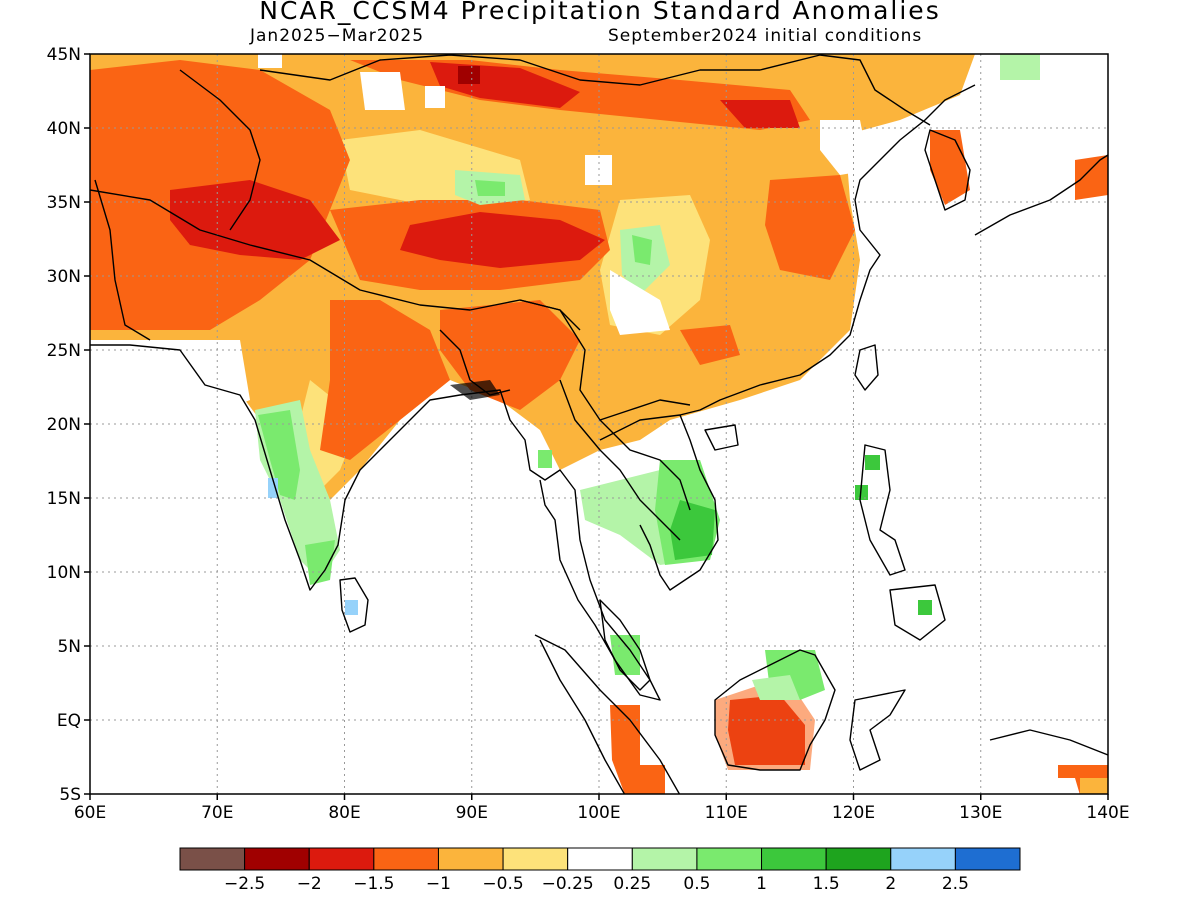 The image size is (1200, 900). What do you see at coordinates (721, 437) in the screenshot?
I see `coastline-hainan` at bounding box center [721, 437].